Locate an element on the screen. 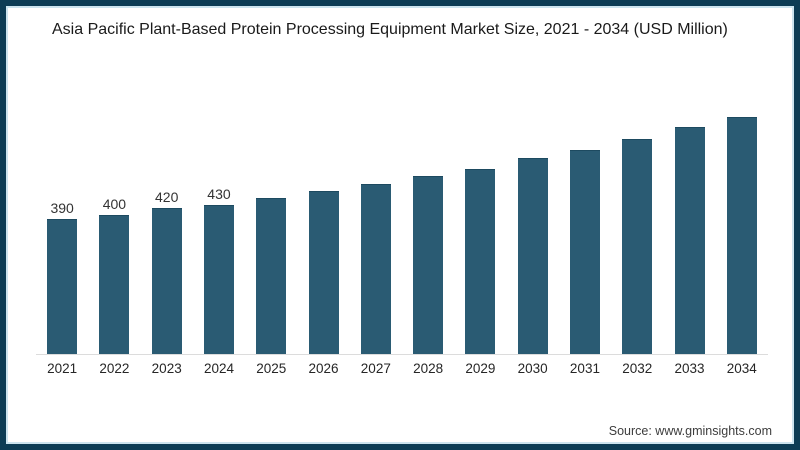 This screenshot has height=450, width=800. x-axis-label-2024: 2024 is located at coordinates (218, 368).